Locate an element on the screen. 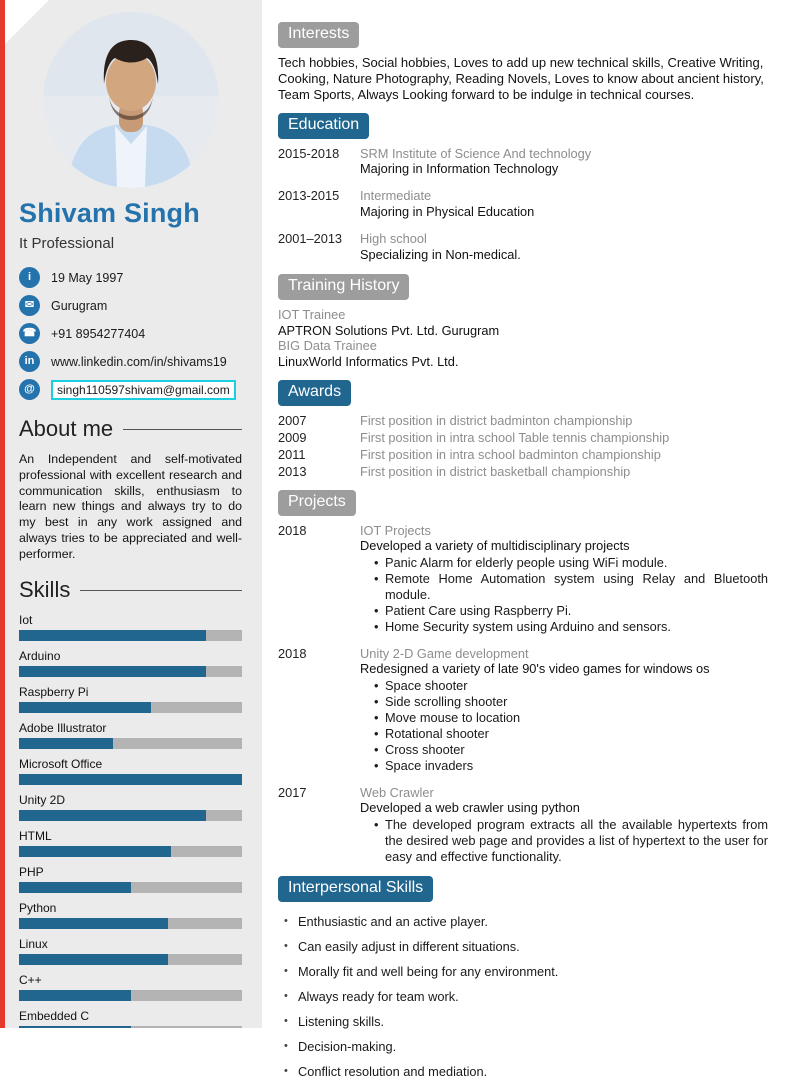  skill-item: Unity 2D is located at coordinates (130, 807).